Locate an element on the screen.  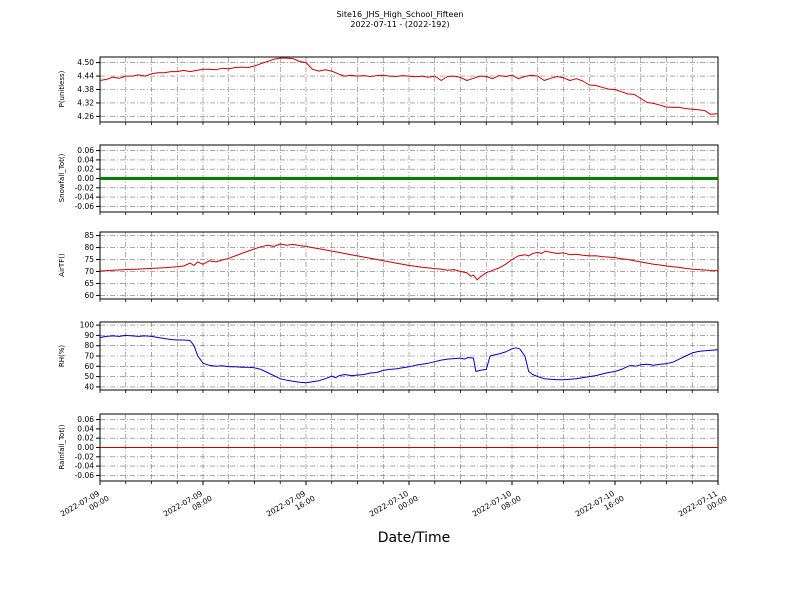
y-tick-label: 4.44 is located at coordinates (85, 76).